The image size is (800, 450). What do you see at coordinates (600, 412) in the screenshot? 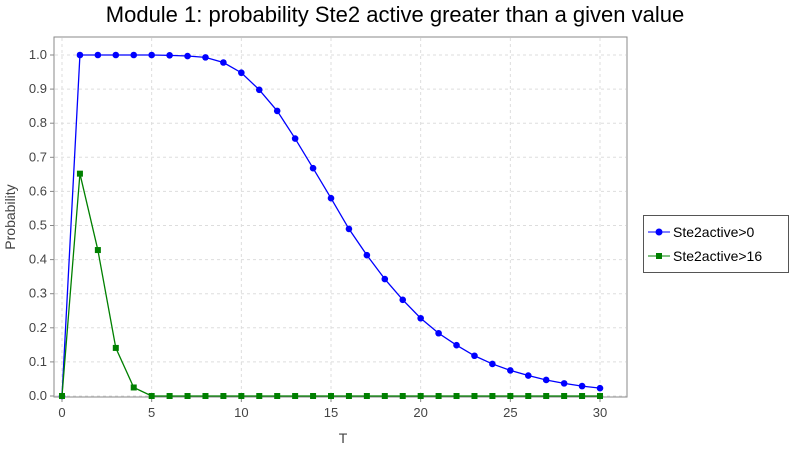
I see `x-tick-label: 30` at bounding box center [600, 412].